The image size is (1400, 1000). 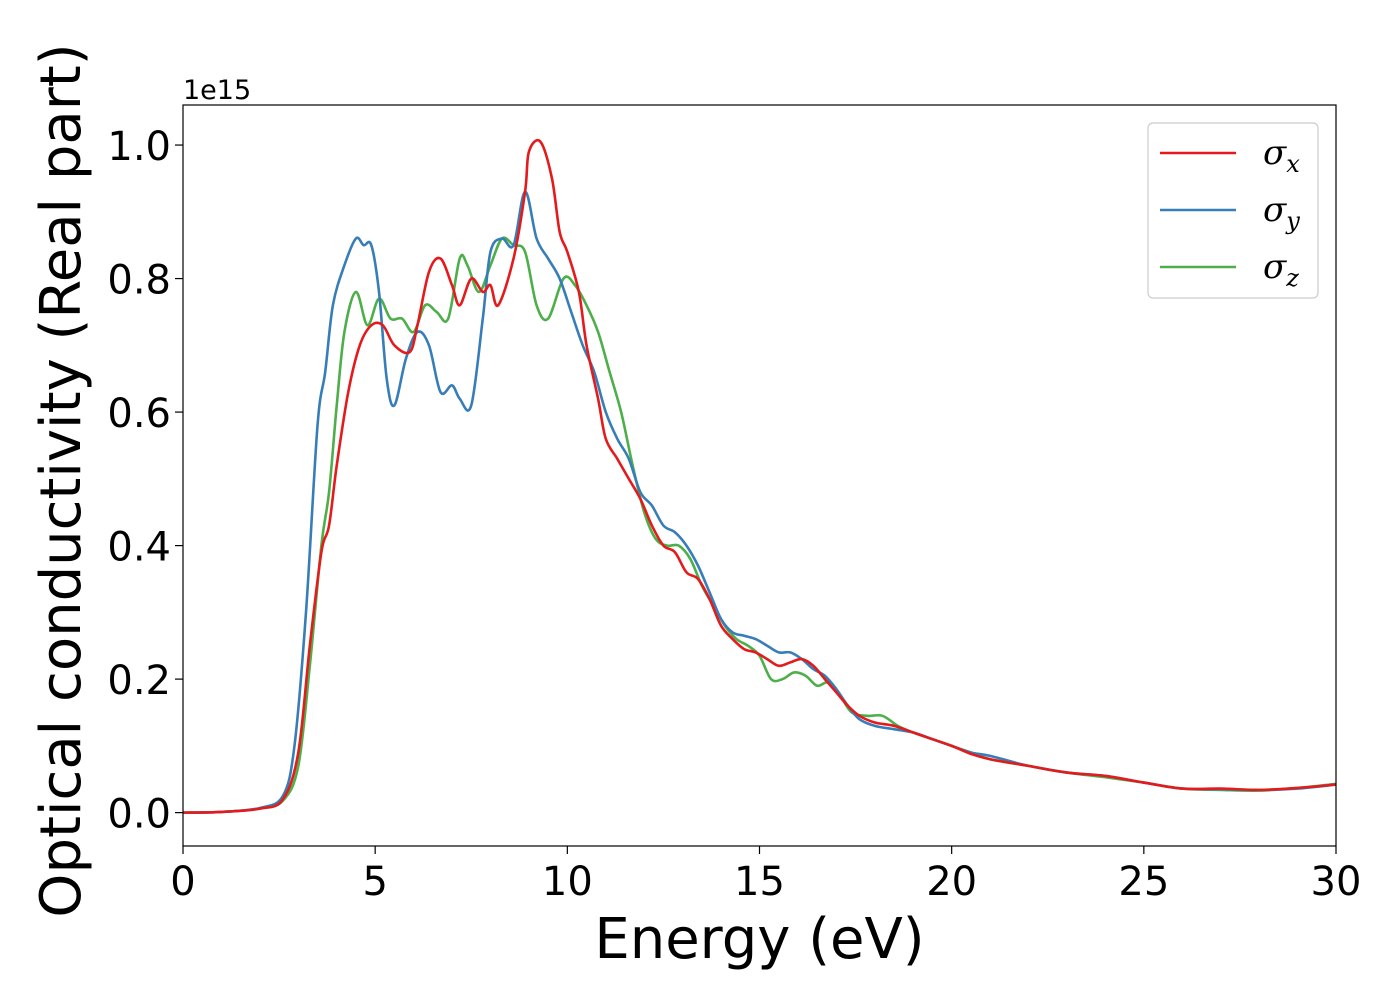 What do you see at coordinates (759, 882) in the screenshot?
I see `x-tick-label: 15` at bounding box center [759, 882].